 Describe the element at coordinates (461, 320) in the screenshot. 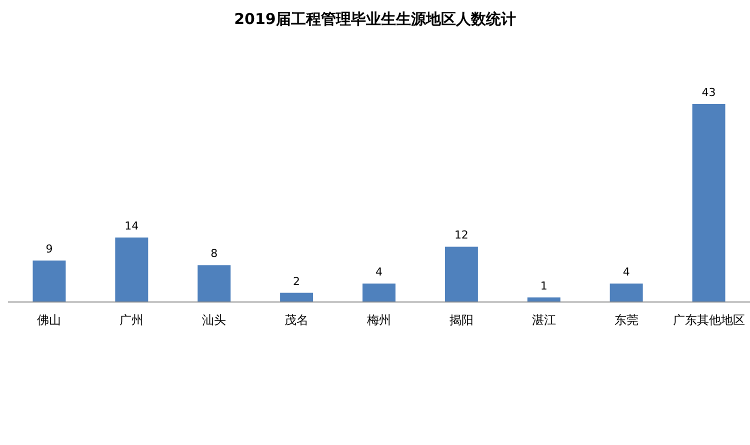

I see `x-tick-label: 揭阳` at that location.